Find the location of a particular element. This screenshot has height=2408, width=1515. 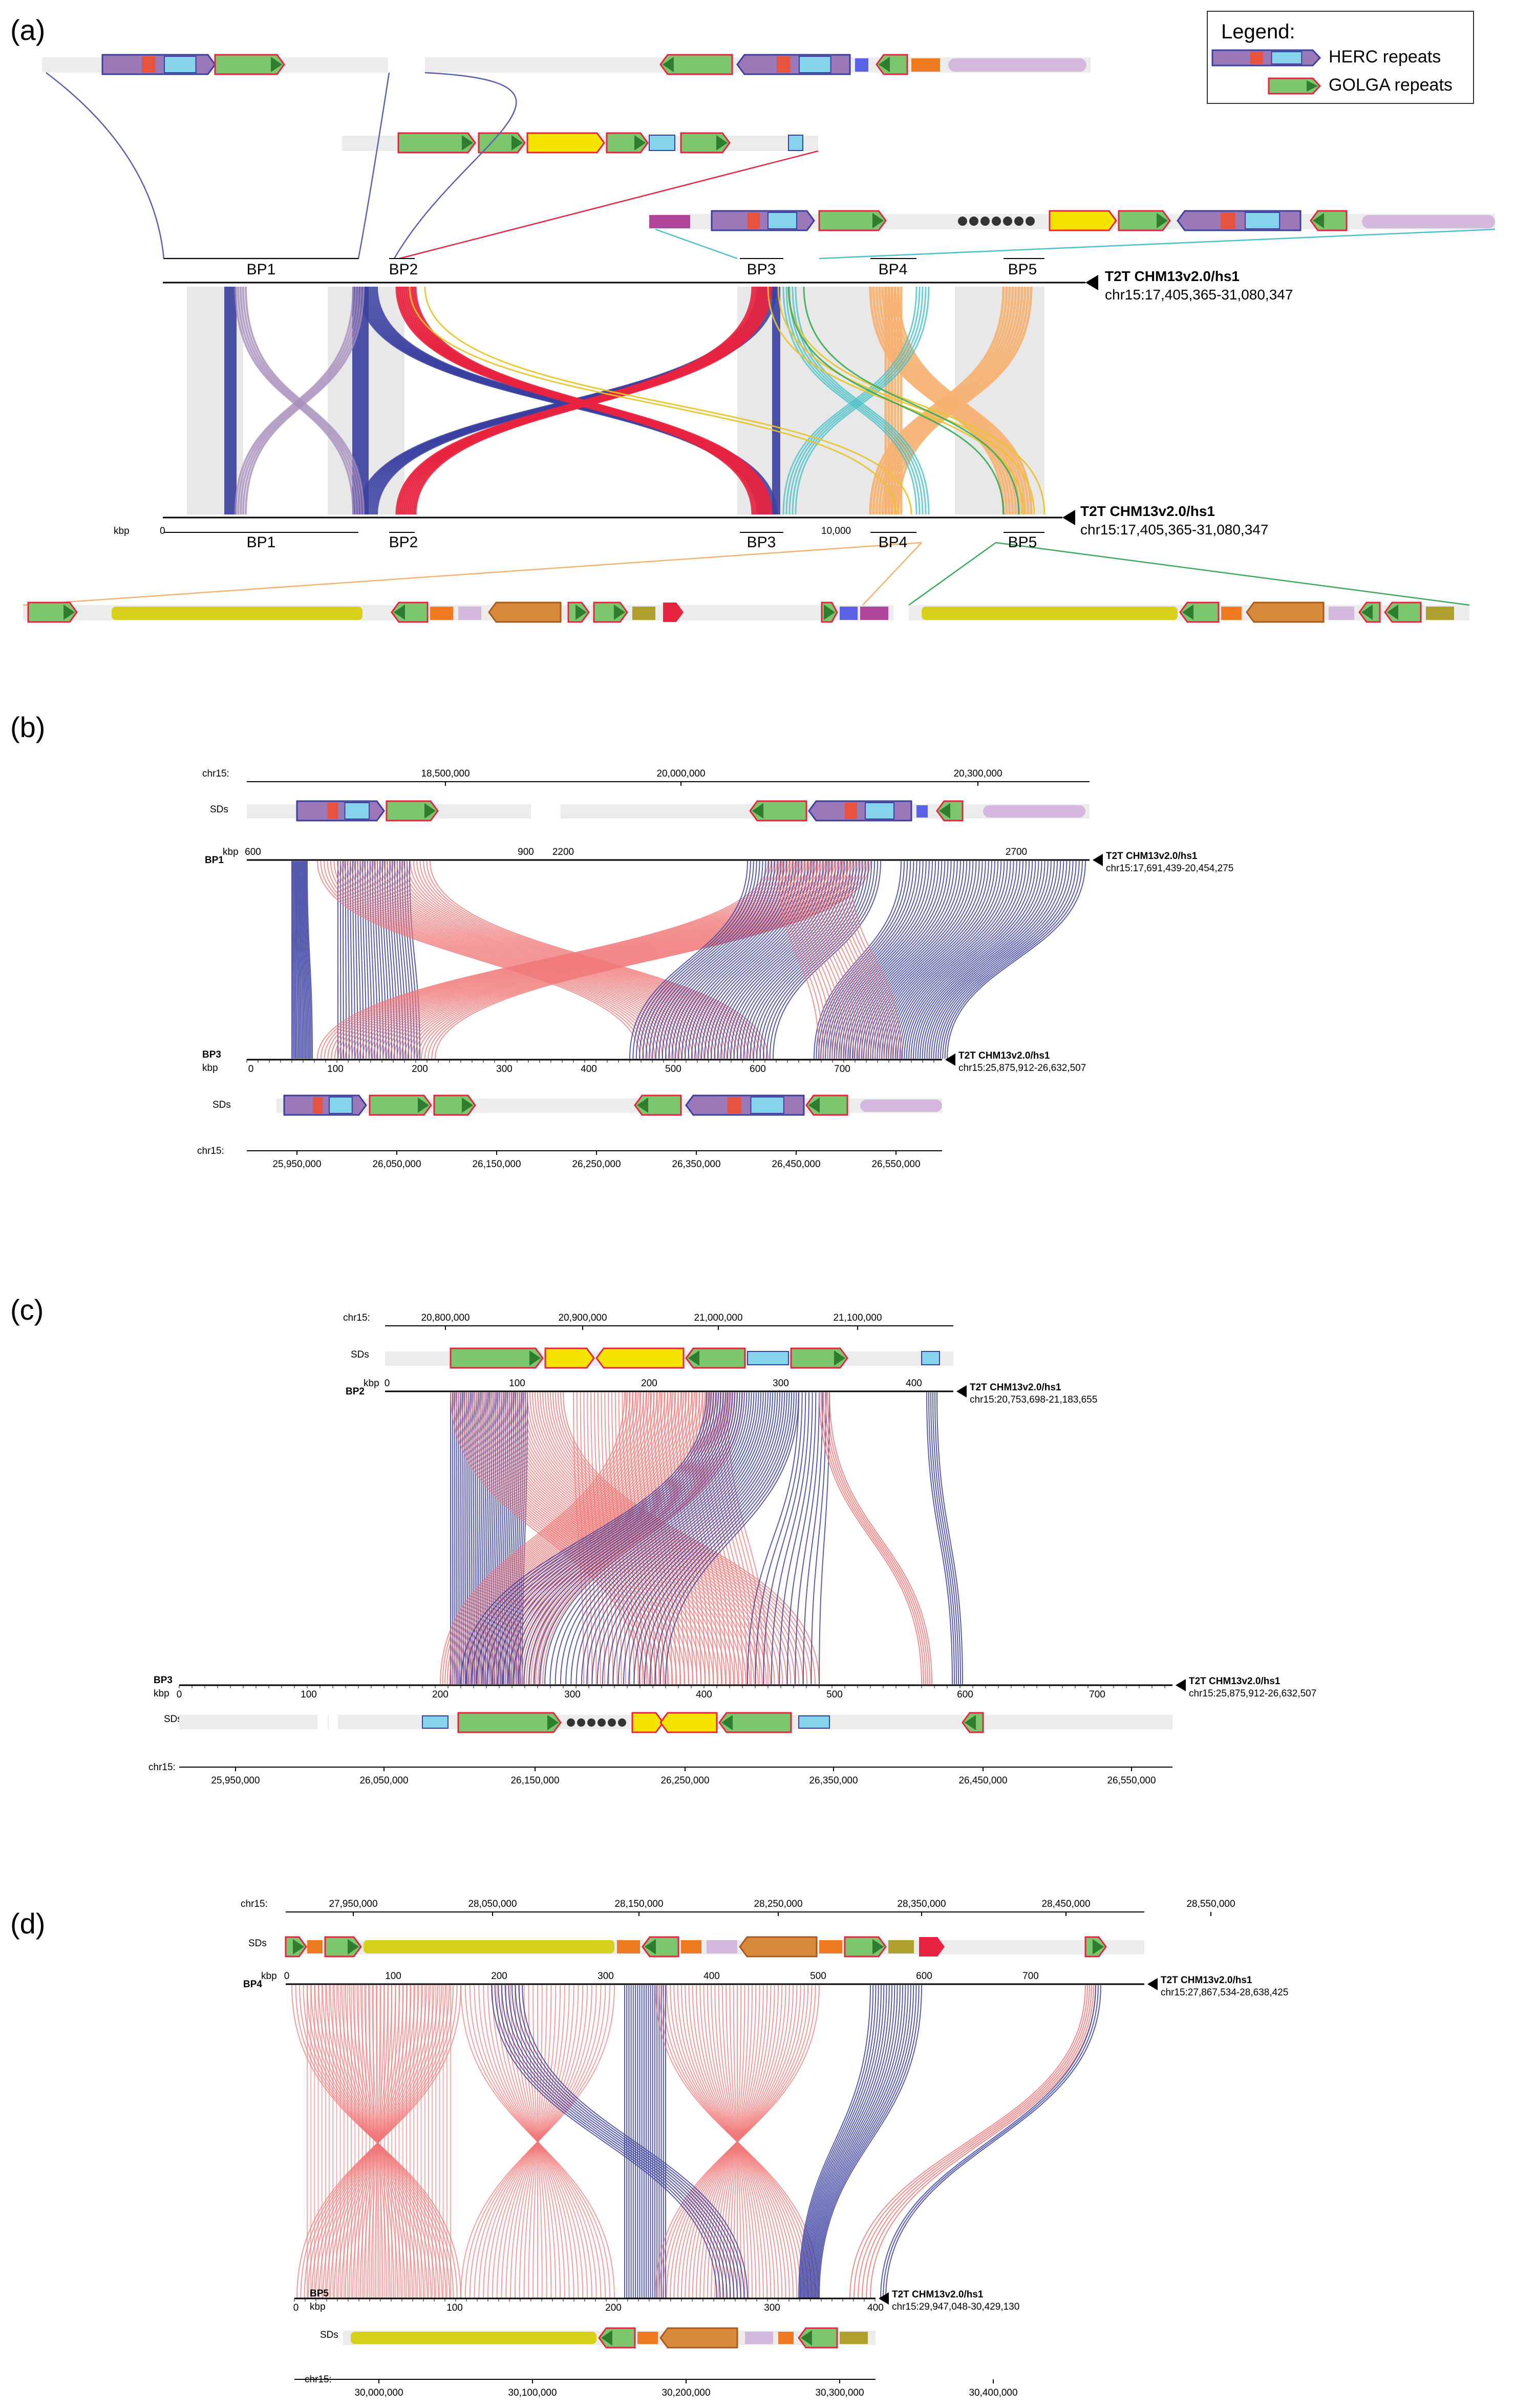

d-chr-tick-label-top: 28,250,000 is located at coordinates (778, 1904).